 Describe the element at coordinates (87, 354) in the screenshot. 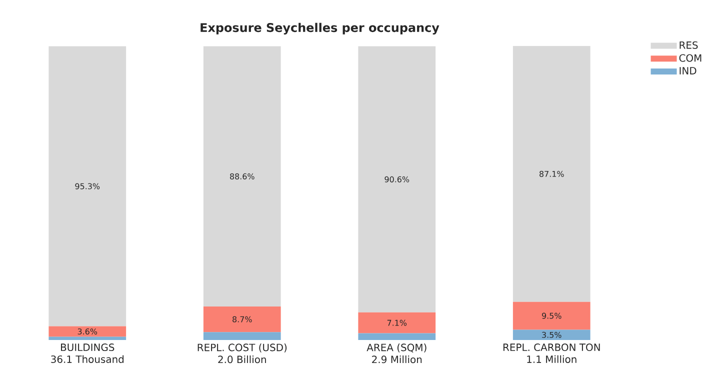

I see `x-tick-label: BUILDINGS 36.1 Thousand` at that location.